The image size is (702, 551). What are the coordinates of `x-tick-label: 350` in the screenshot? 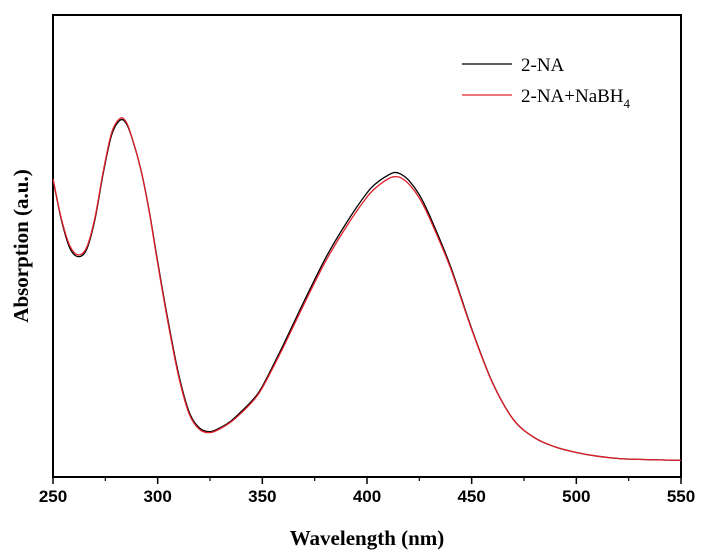 It's located at (262, 496).